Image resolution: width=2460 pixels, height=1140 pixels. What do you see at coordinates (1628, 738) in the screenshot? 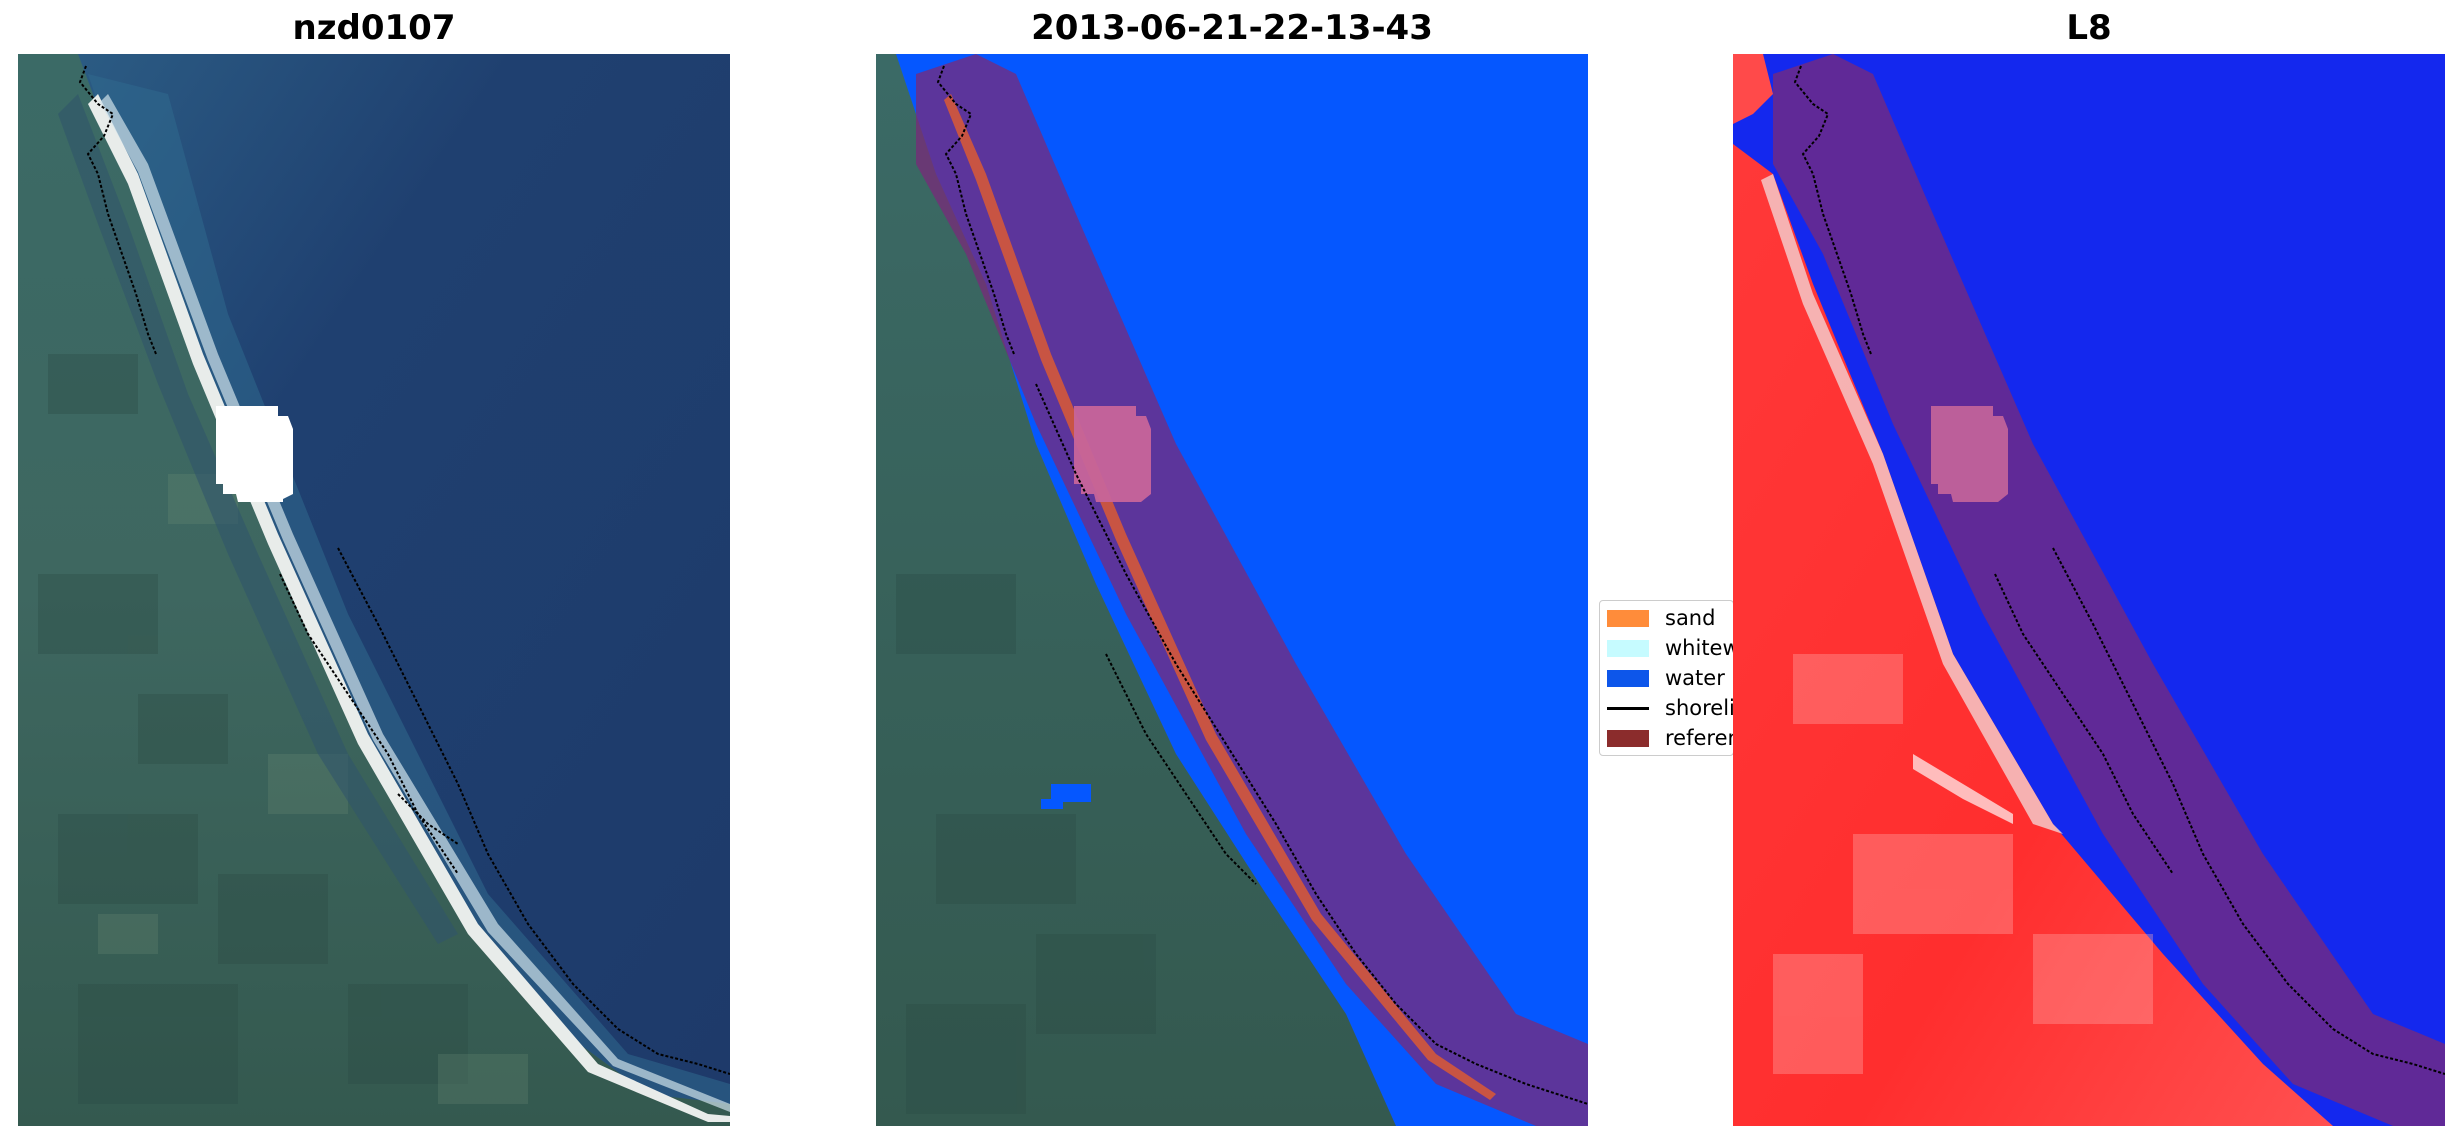
I see `reference-swatch` at bounding box center [1628, 738].